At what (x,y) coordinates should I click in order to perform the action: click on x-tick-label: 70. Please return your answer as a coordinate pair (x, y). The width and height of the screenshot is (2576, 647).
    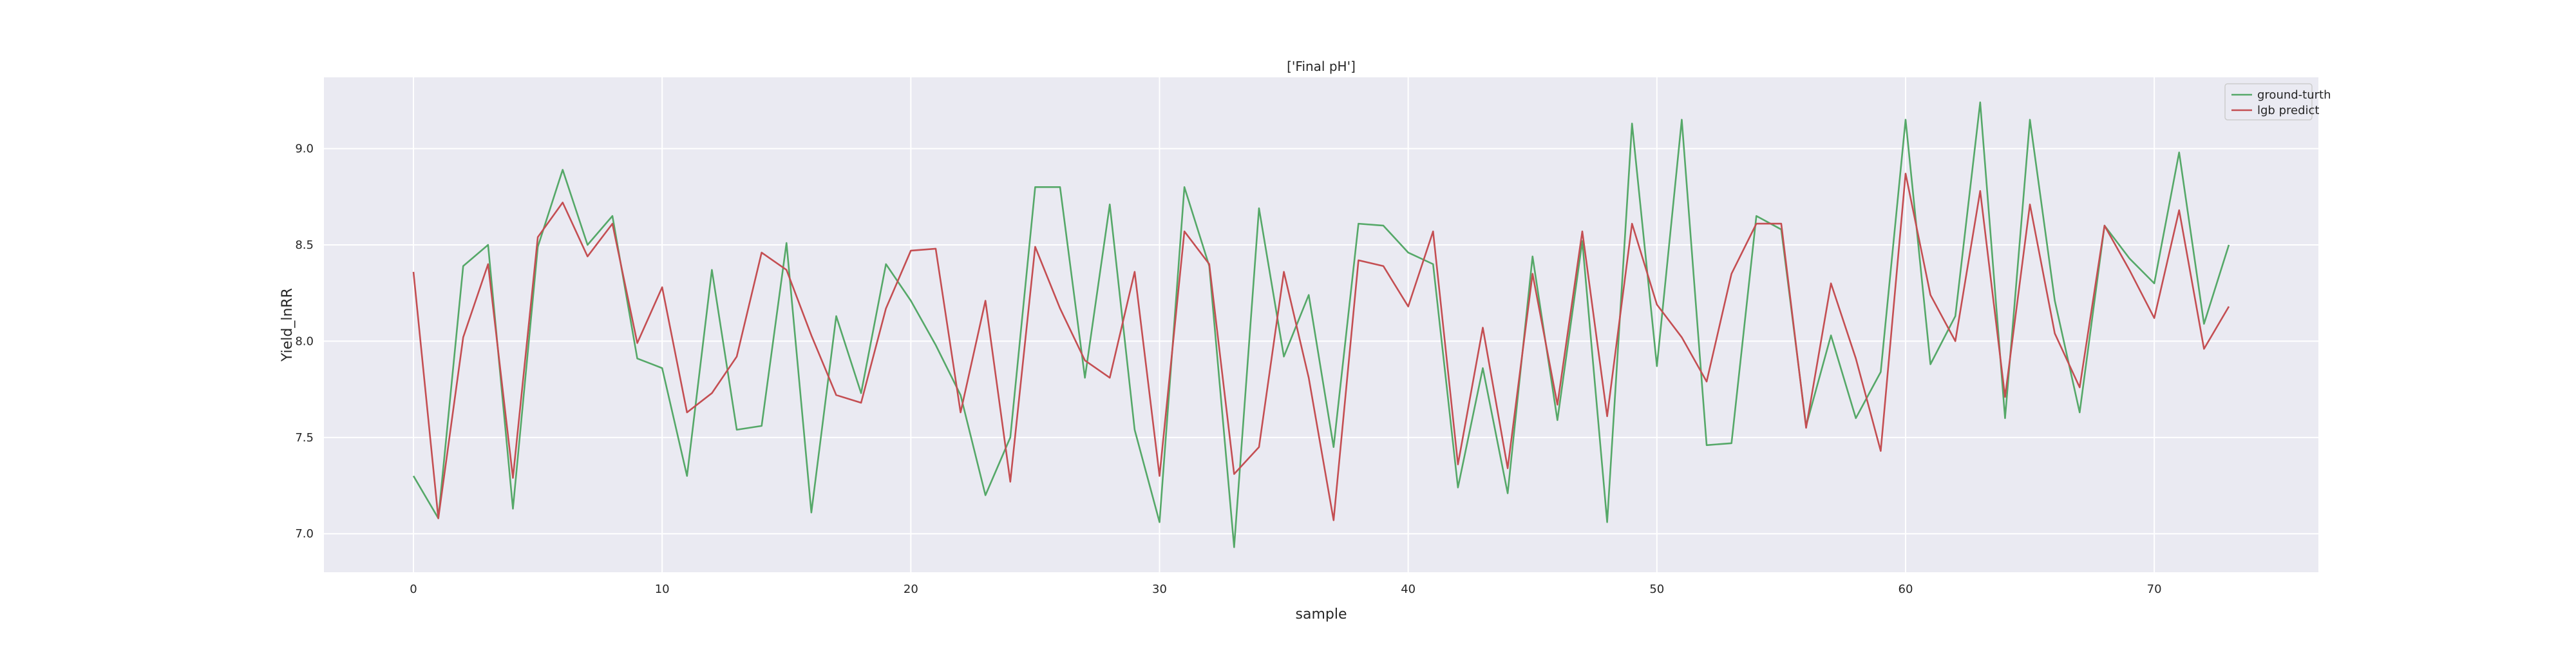
    Looking at the image, I should click on (2154, 589).